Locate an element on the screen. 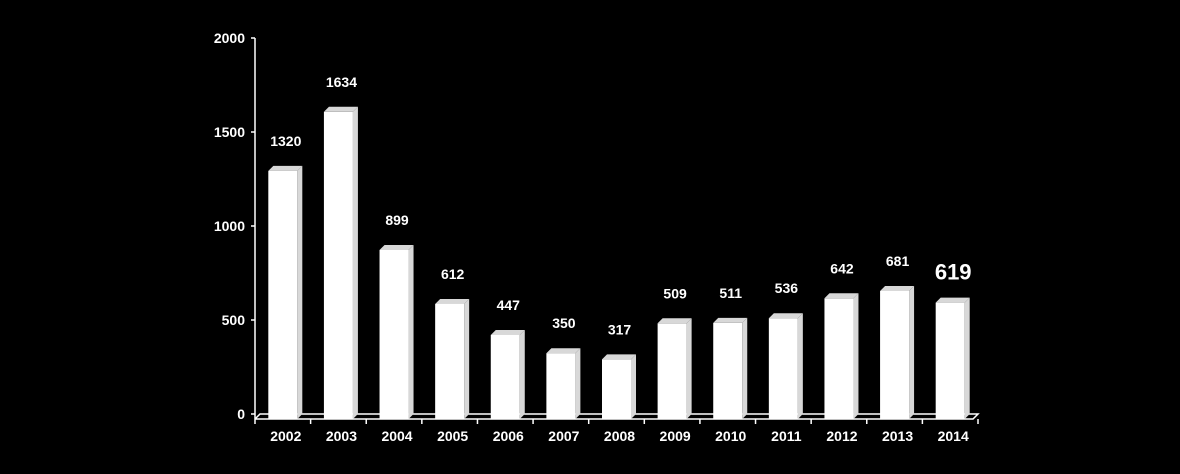 The width and height of the screenshot is (1180, 474). data-label: 317 is located at coordinates (620, 329).